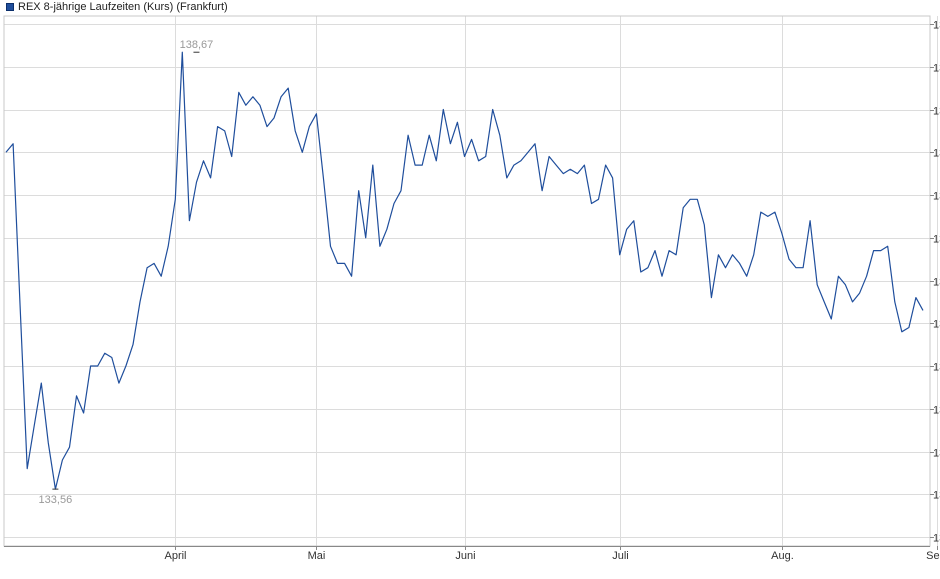 This screenshot has height=579, width=940. I want to click on x-tick-label: Mai, so click(317, 556).